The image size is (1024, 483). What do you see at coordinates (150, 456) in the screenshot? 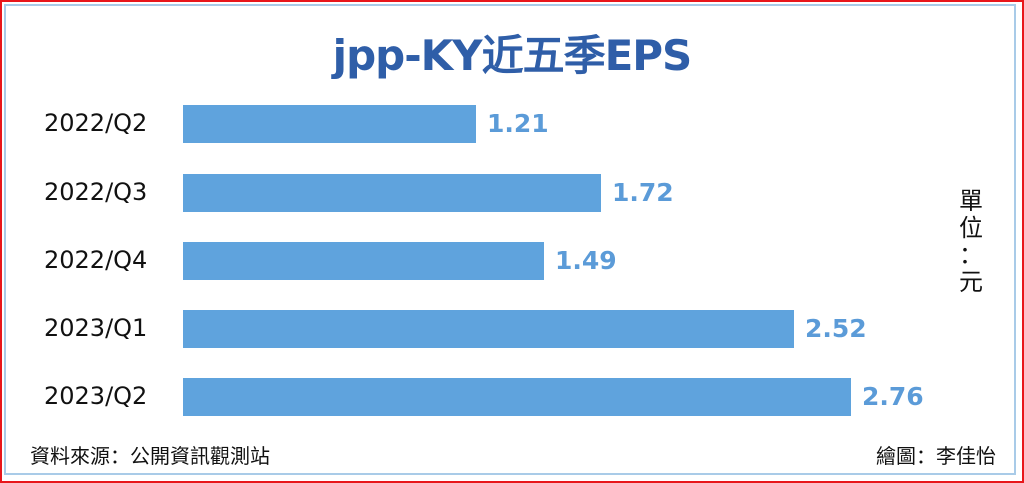
I see `source-note: 資料來源：公開資訊觀測站` at bounding box center [150, 456].